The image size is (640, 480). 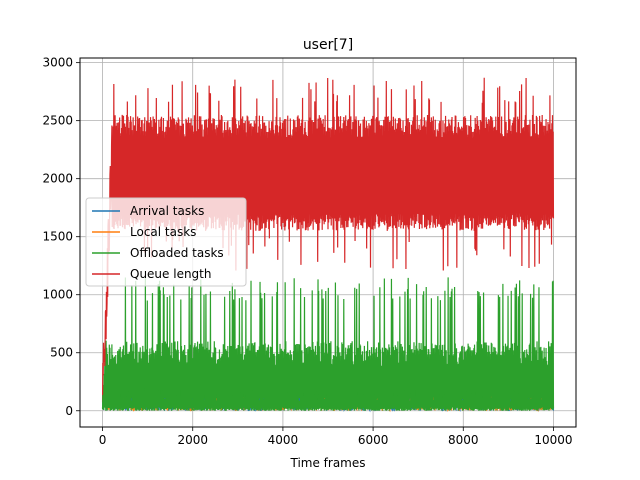 I want to click on y-tick-label: 1000, so click(x=57, y=295).